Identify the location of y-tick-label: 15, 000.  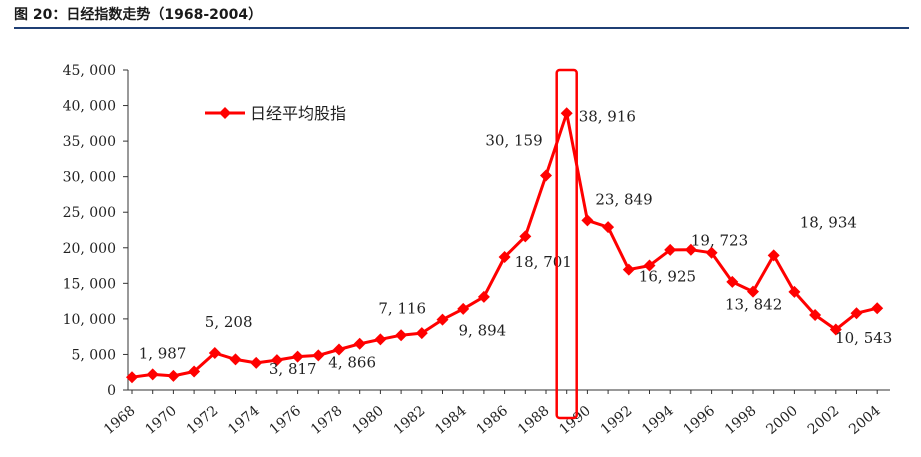
(89, 284).